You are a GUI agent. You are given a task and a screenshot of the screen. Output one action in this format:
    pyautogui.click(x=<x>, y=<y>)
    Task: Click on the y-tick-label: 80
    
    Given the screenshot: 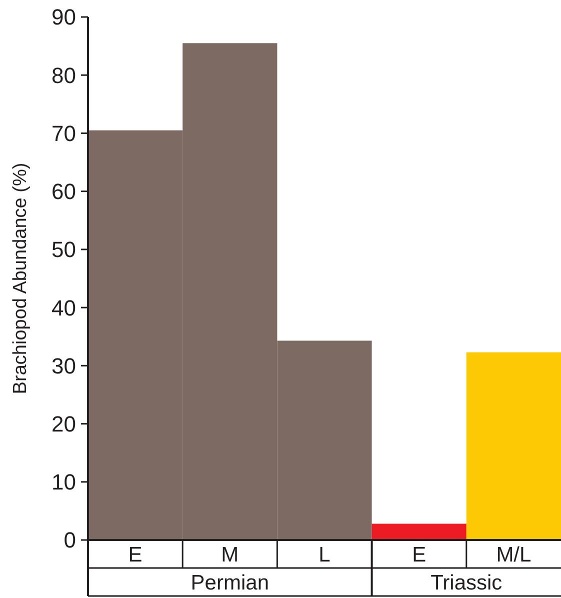 What is the action you would take?
    pyautogui.click(x=64, y=75)
    